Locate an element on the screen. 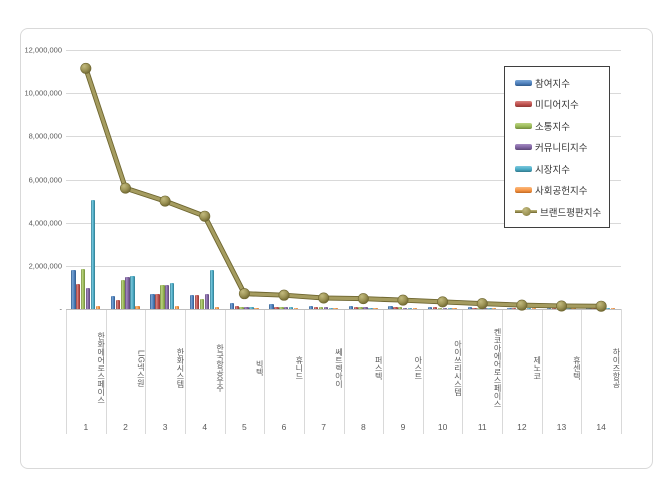 The width and height of the screenshot is (660, 478). y-axis-tick-label: 8,000,000 is located at coordinates (45, 136).